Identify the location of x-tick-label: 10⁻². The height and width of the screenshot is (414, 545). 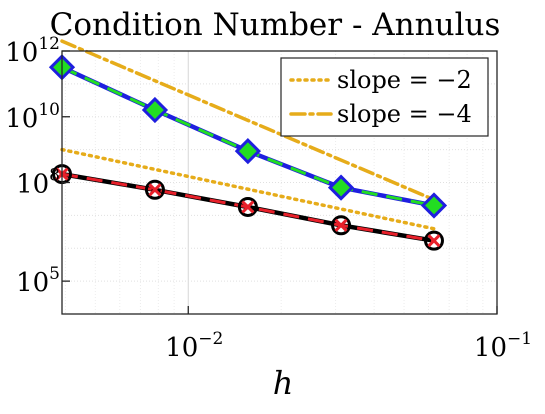
(194, 346).